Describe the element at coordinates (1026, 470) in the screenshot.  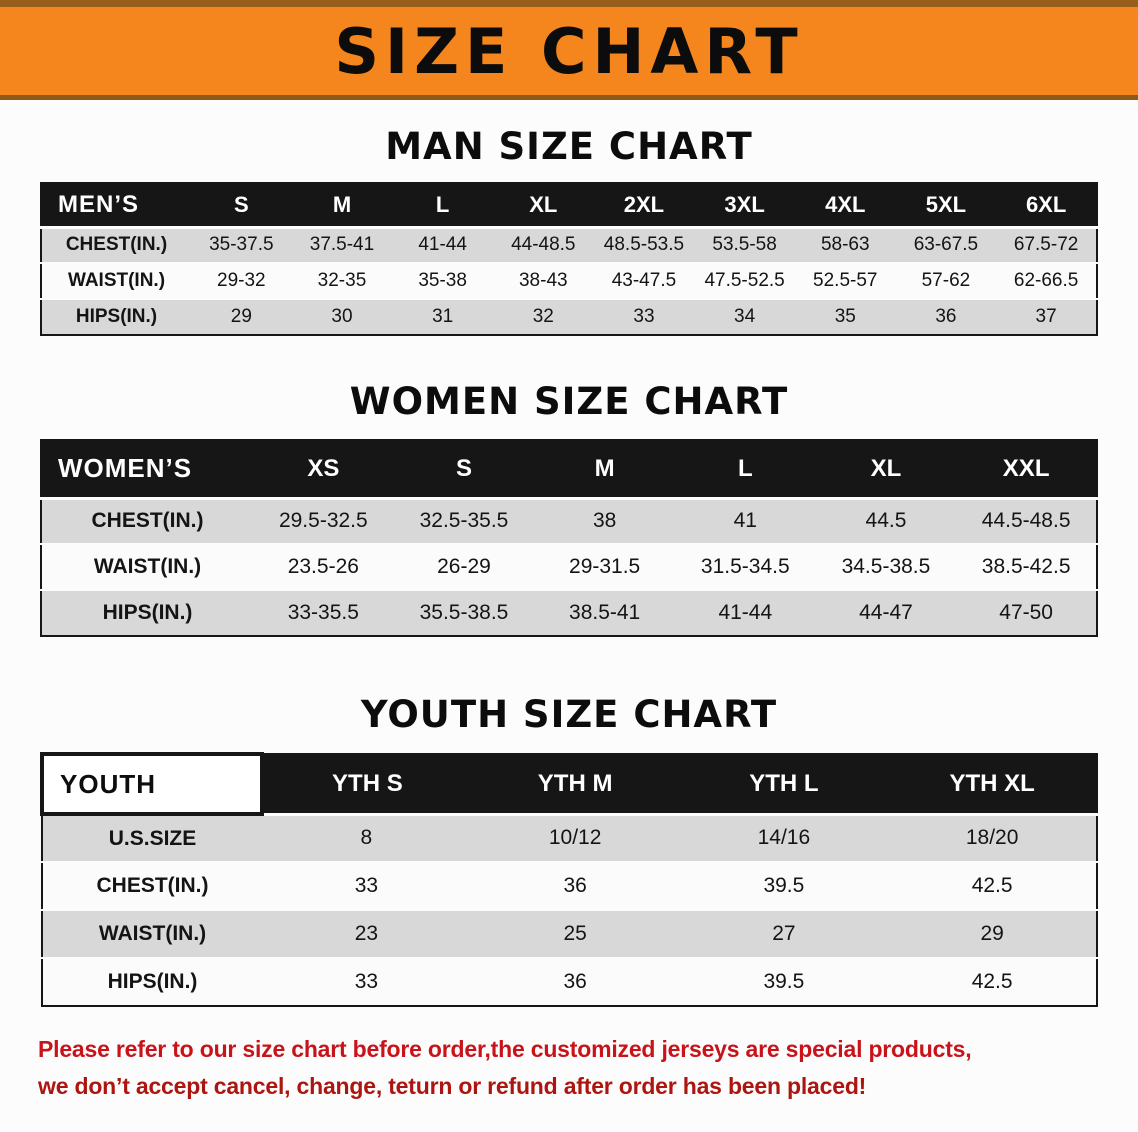
I see `size-column-header: XXL` at that location.